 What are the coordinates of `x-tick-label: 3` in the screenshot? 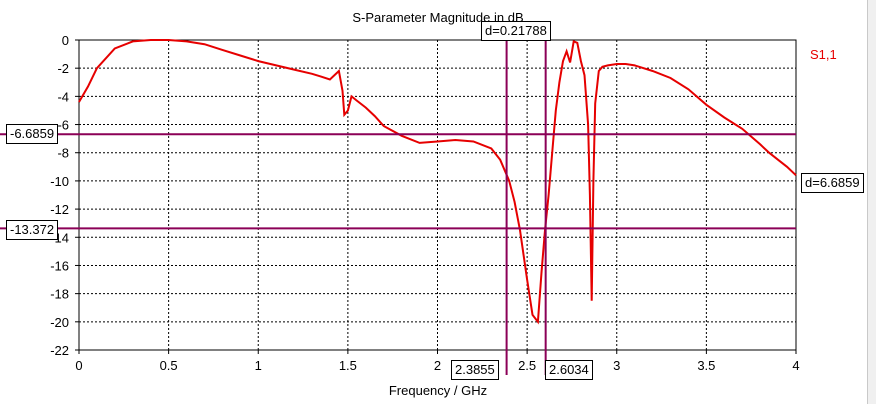 It's located at (616, 365).